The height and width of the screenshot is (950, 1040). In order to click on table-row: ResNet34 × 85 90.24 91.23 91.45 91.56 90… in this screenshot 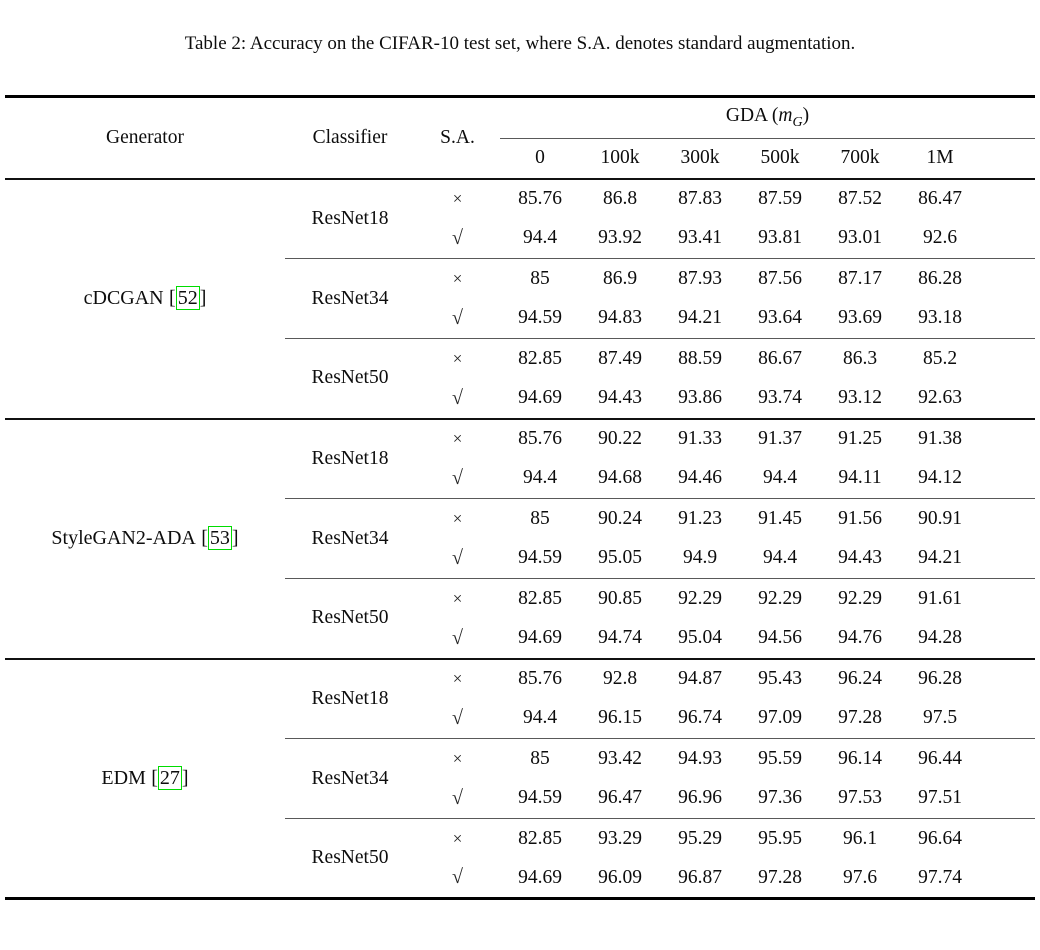, I will do `click(520, 538)`.